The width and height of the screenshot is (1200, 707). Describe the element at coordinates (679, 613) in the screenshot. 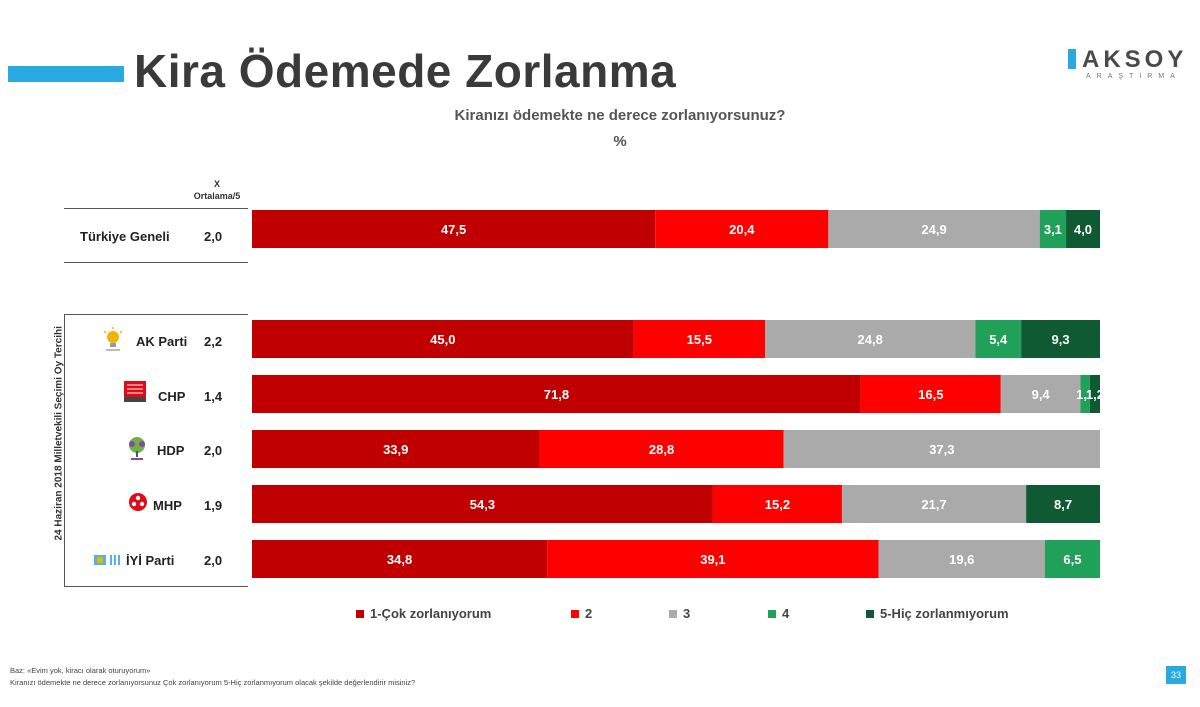

I see `legend-item-3: 3` at that location.